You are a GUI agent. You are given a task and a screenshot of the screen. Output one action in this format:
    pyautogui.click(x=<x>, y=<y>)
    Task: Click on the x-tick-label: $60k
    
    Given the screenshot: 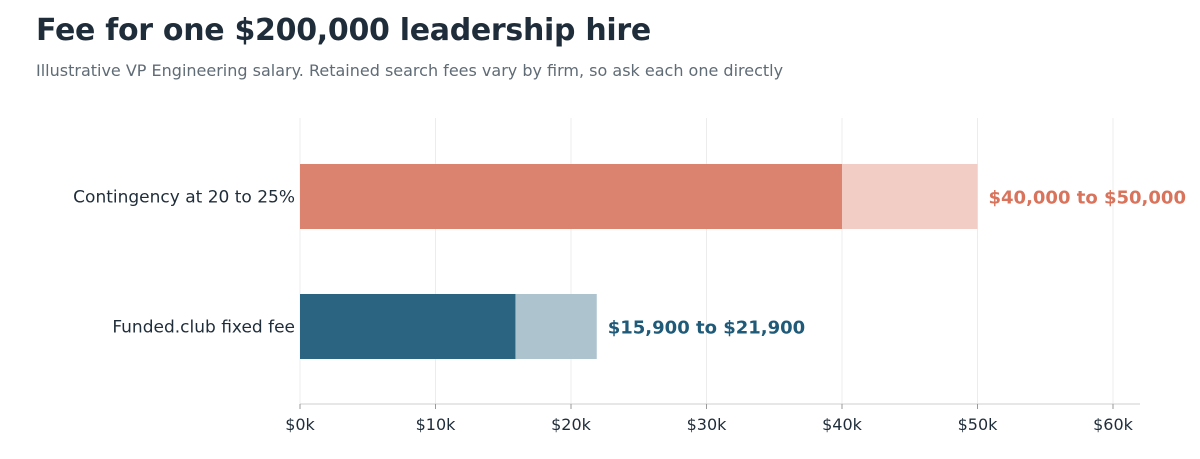 What is the action you would take?
    pyautogui.click(x=1113, y=424)
    